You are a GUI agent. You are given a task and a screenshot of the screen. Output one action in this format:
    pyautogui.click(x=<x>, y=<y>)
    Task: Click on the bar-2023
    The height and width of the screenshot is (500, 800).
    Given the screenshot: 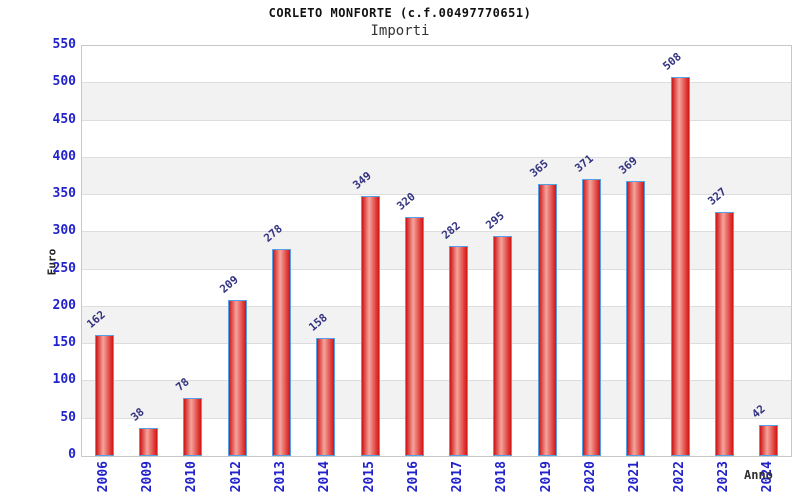 What is the action you would take?
    pyautogui.click(x=725, y=334)
    